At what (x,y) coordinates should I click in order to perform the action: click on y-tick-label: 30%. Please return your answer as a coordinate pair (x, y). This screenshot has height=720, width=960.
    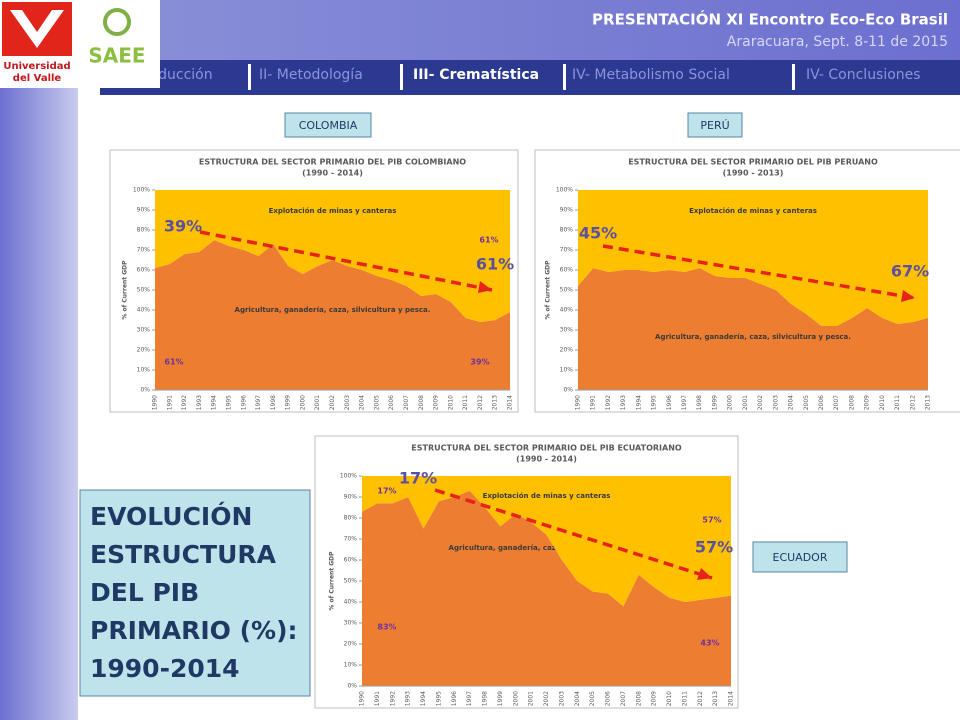
    Looking at the image, I should click on (144, 330).